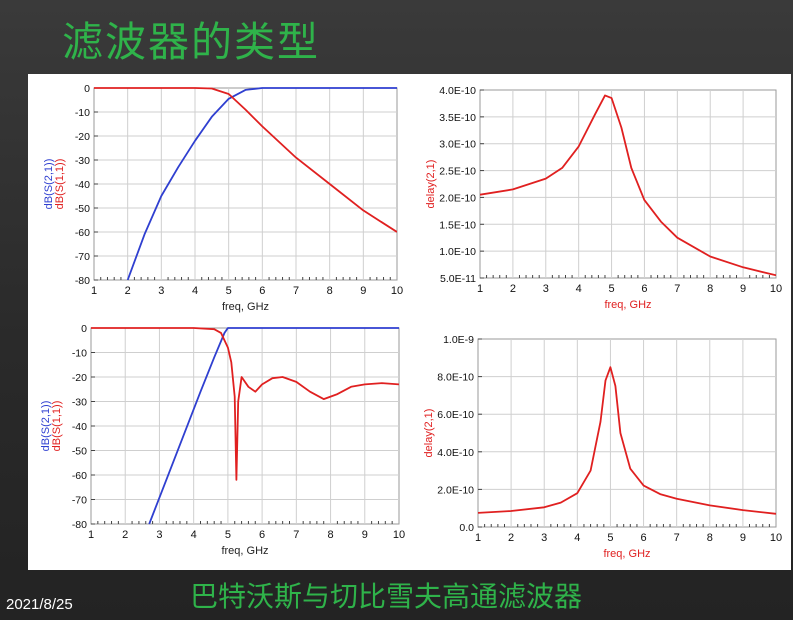  I want to click on y-tick-label: 0.0, so click(466, 528).